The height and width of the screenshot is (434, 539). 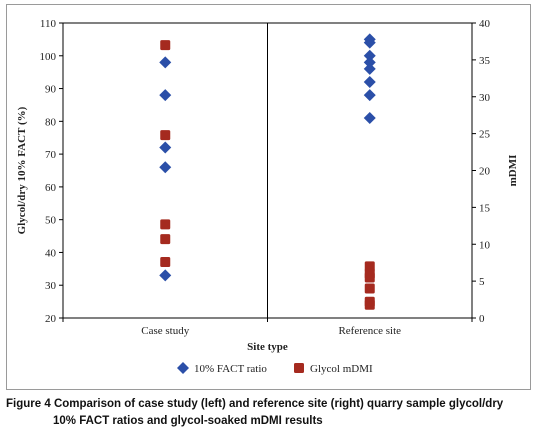 What do you see at coordinates (275, 368) in the screenshot?
I see `legend: 10% FACT ratio Glycol mDMI` at bounding box center [275, 368].